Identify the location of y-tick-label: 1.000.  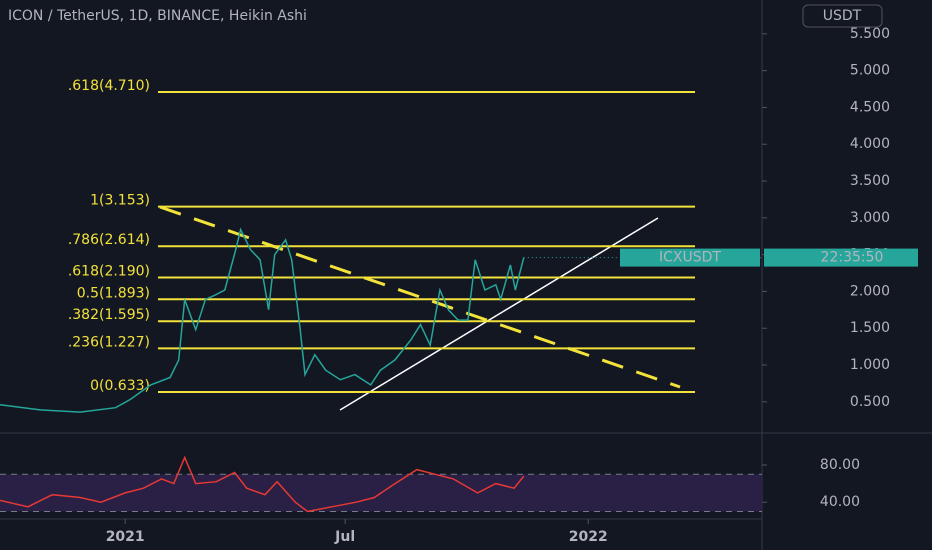
(870, 365).